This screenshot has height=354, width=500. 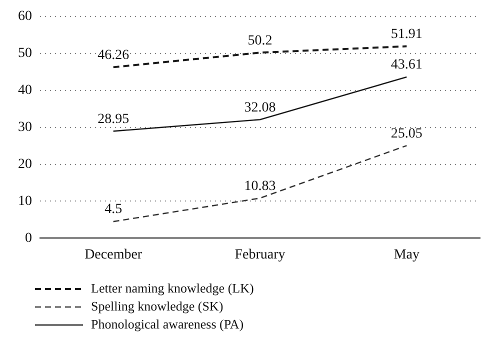 What do you see at coordinates (25, 90) in the screenshot?
I see `y-tick-label: 40` at bounding box center [25, 90].